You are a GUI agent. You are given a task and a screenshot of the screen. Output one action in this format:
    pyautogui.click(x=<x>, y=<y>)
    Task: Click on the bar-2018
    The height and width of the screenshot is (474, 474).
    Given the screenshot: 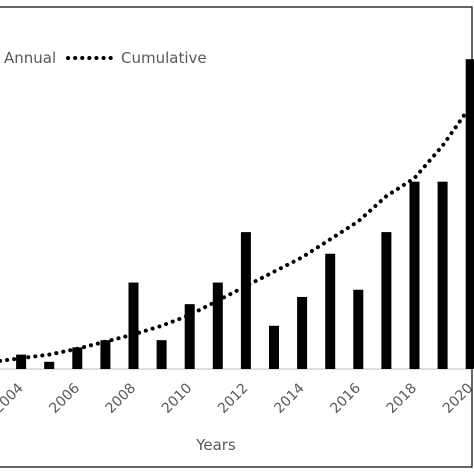 What is the action you would take?
    pyautogui.click(x=414, y=275)
    